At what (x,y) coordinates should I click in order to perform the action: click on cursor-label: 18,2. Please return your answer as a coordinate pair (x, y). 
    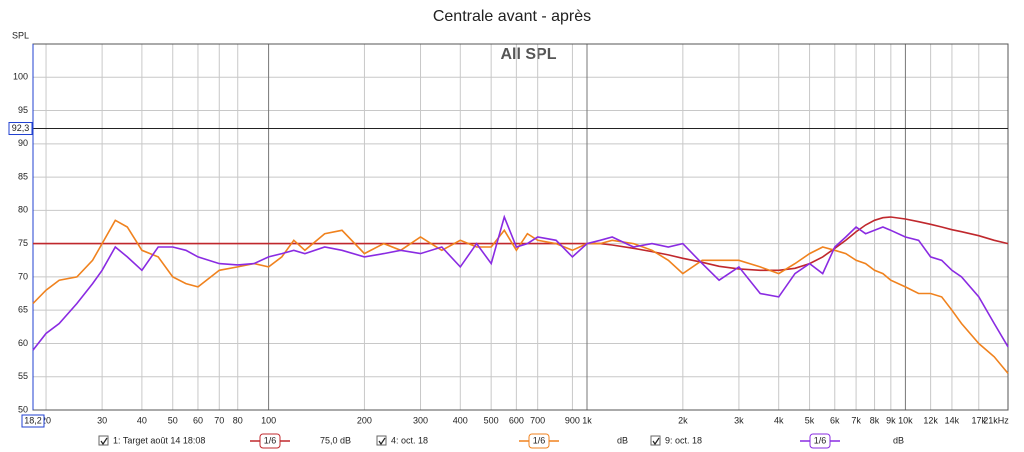
    Looking at the image, I should click on (33, 420).